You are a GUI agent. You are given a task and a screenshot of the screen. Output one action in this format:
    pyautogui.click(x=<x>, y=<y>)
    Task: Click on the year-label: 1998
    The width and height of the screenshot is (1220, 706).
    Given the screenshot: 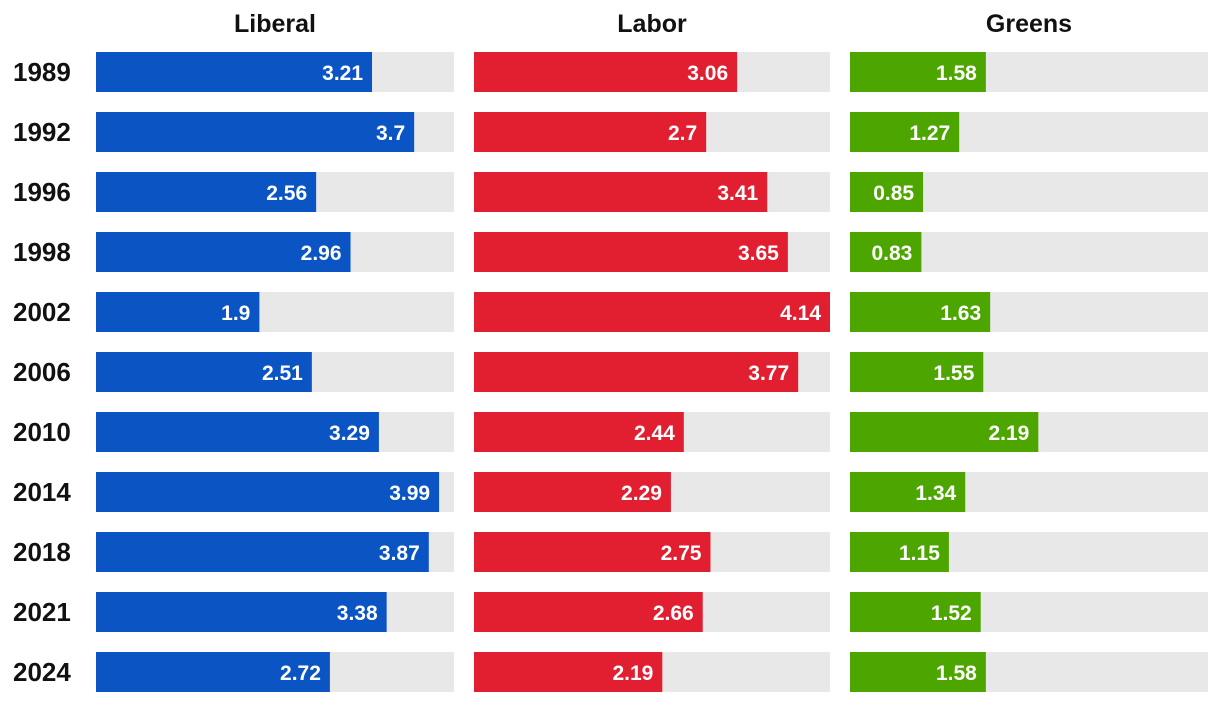 What is the action you would take?
    pyautogui.click(x=42, y=252)
    